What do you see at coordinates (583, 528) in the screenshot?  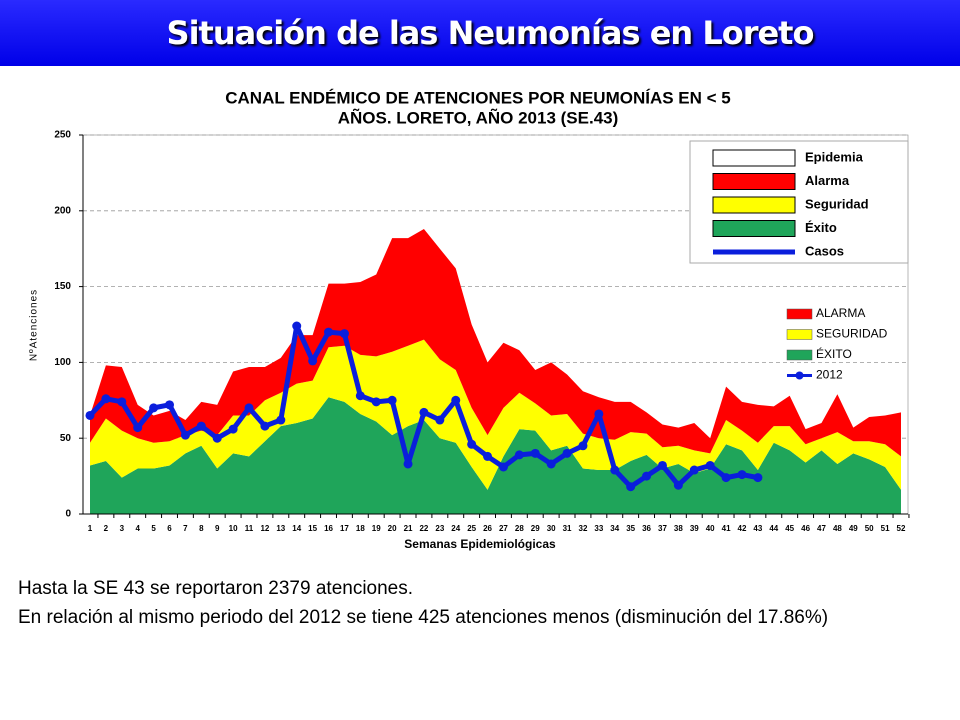 I see `x-tick-label: 32` at bounding box center [583, 528].